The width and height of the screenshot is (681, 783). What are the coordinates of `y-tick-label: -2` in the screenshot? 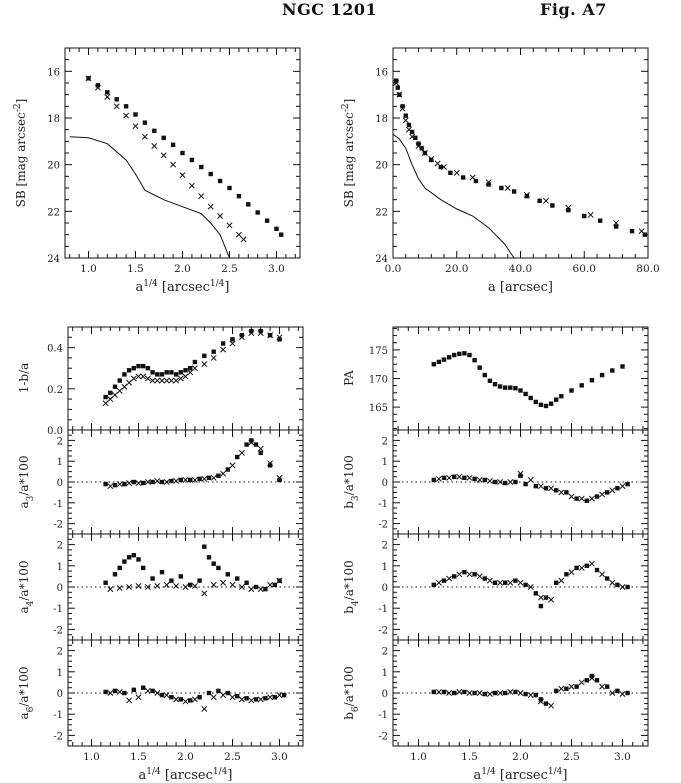 It's located at (58, 630).